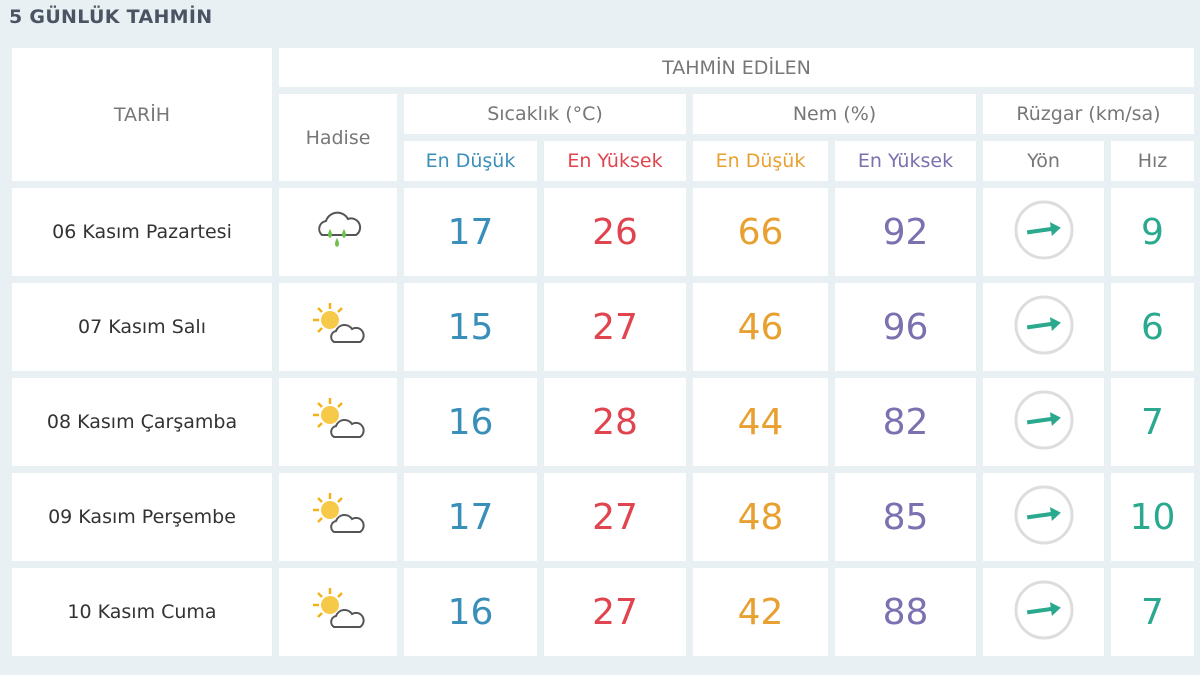 Image resolution: width=1200 pixels, height=675 pixels. What do you see at coordinates (338, 137) in the screenshot?
I see `header-hadise: Hadise` at bounding box center [338, 137].